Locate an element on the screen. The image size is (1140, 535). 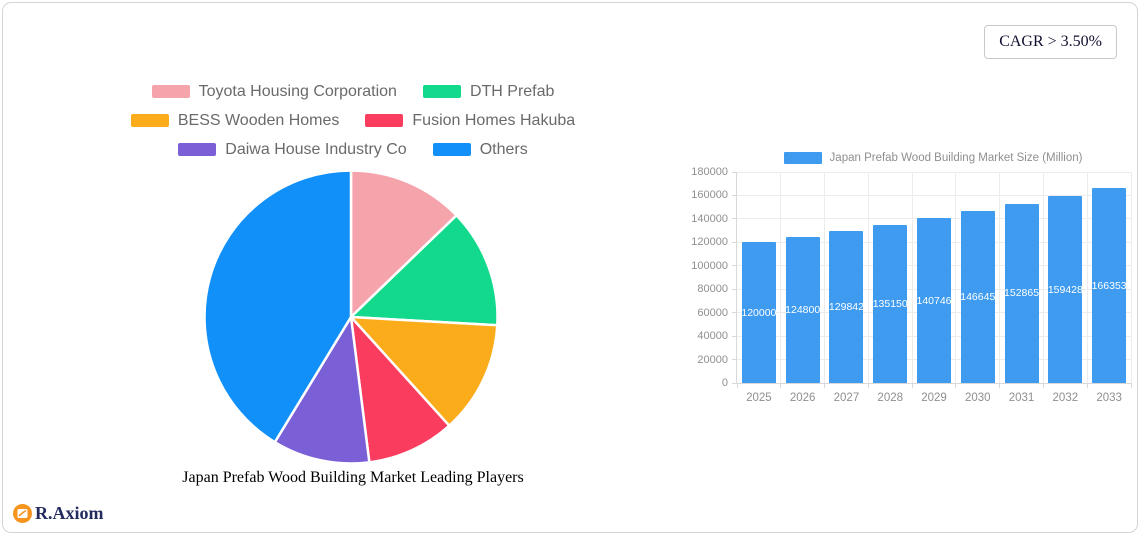
x-tick-label: 2027 is located at coordinates (846, 398).